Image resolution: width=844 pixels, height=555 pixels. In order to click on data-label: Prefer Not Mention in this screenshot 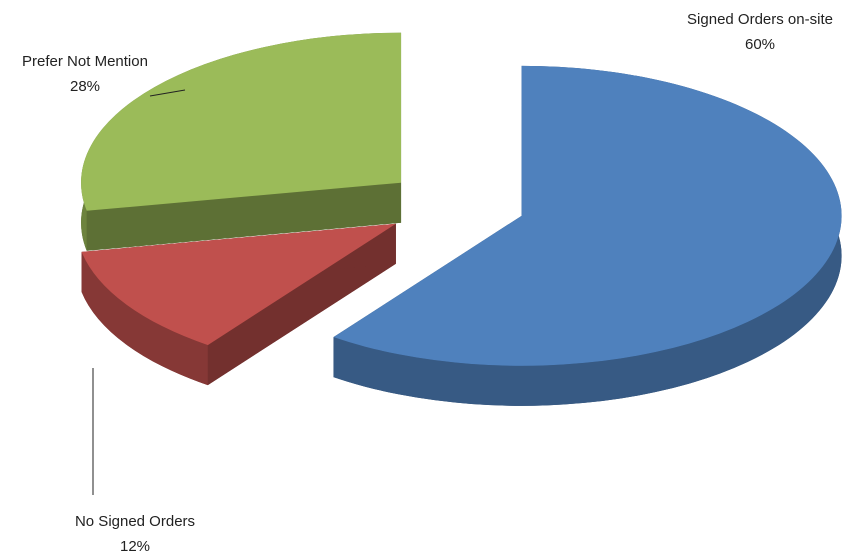, I will do `click(85, 61)`.